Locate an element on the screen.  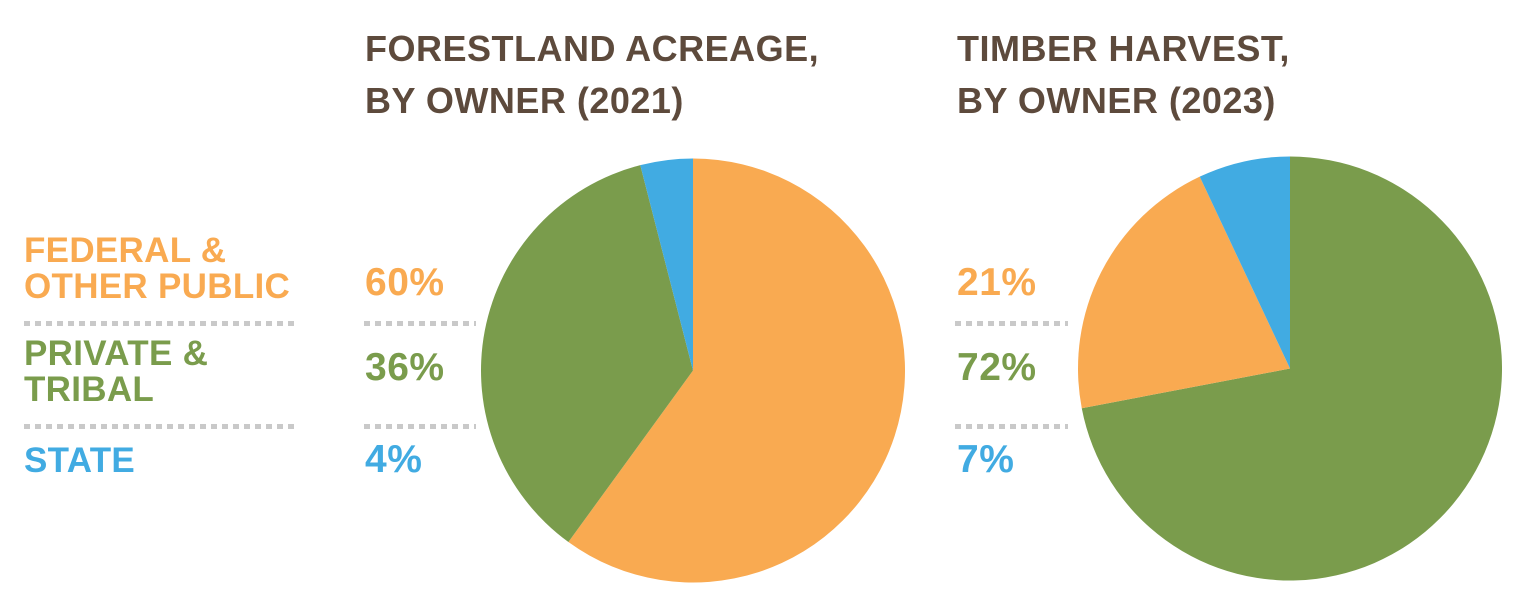
legend-label: TRIBAL is located at coordinates (89, 389).